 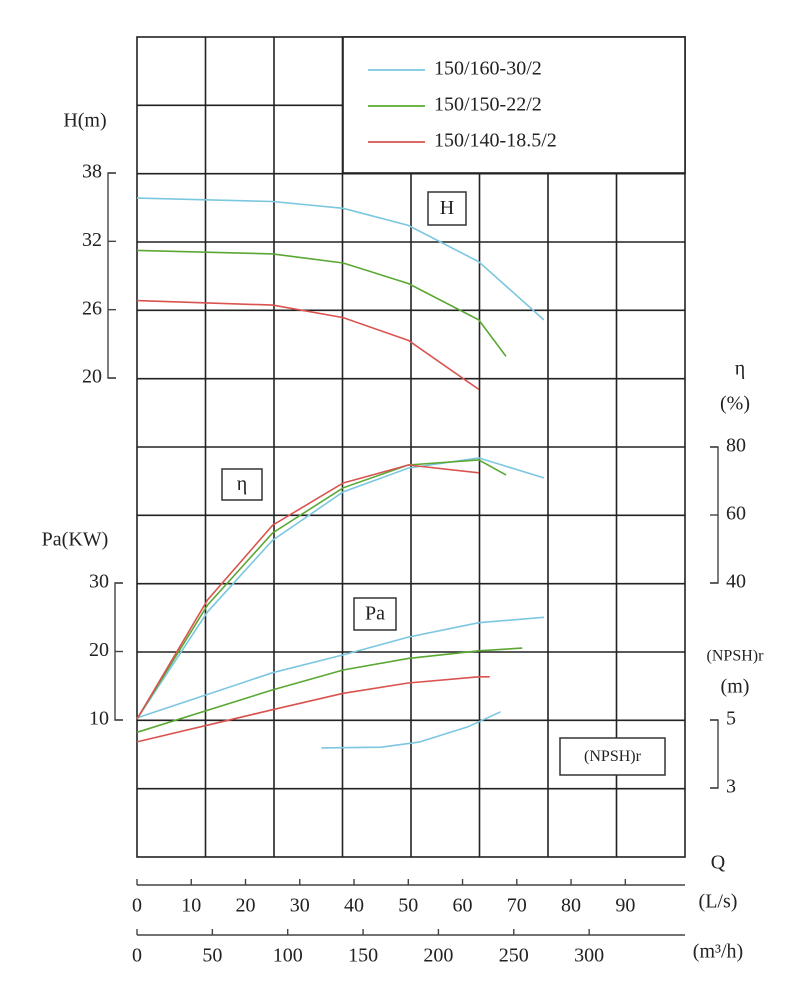 What do you see at coordinates (718, 902) in the screenshot?
I see `x-axis-label: (L/s)` at bounding box center [718, 902].